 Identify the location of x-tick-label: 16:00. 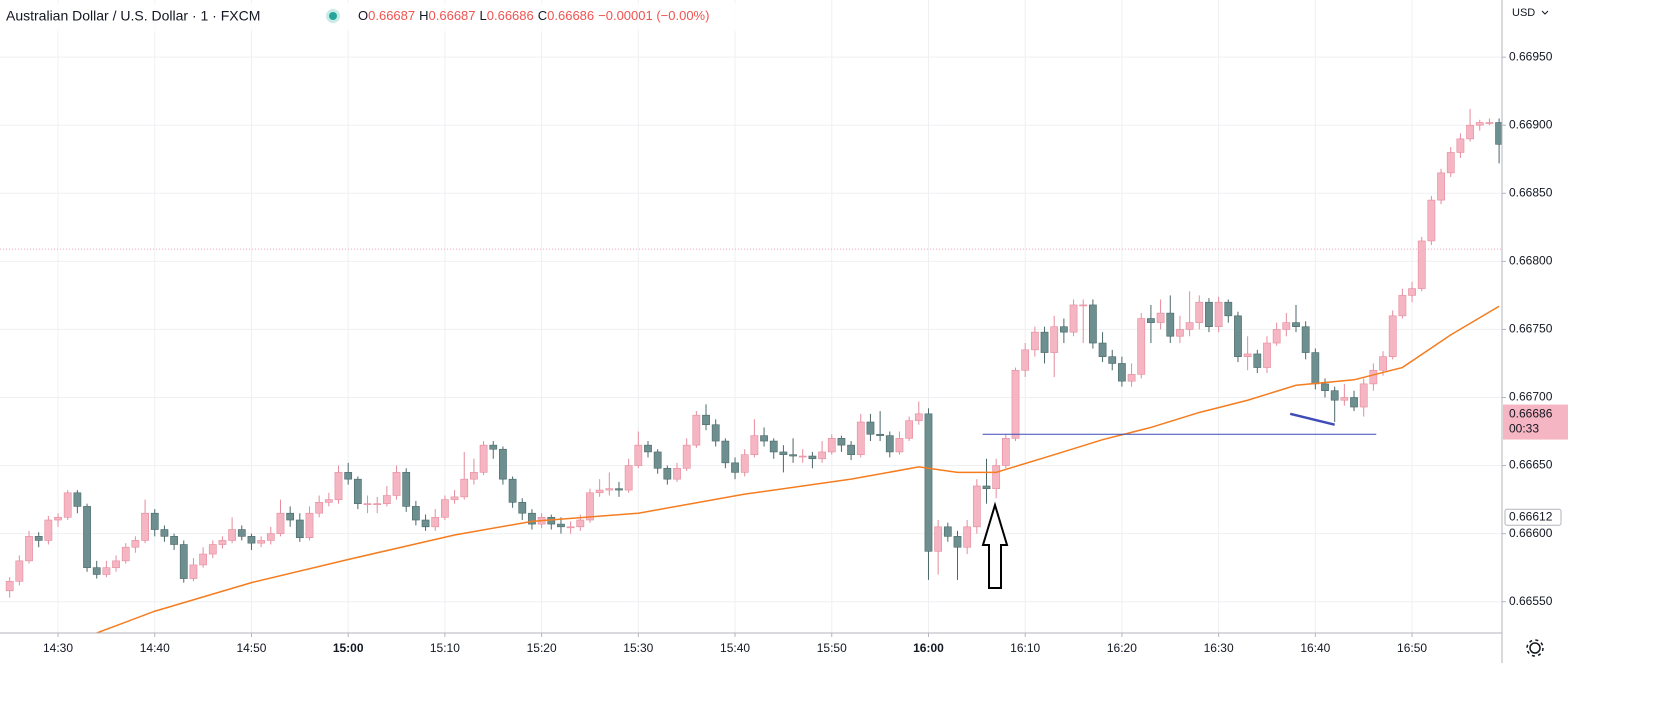
(928, 648).